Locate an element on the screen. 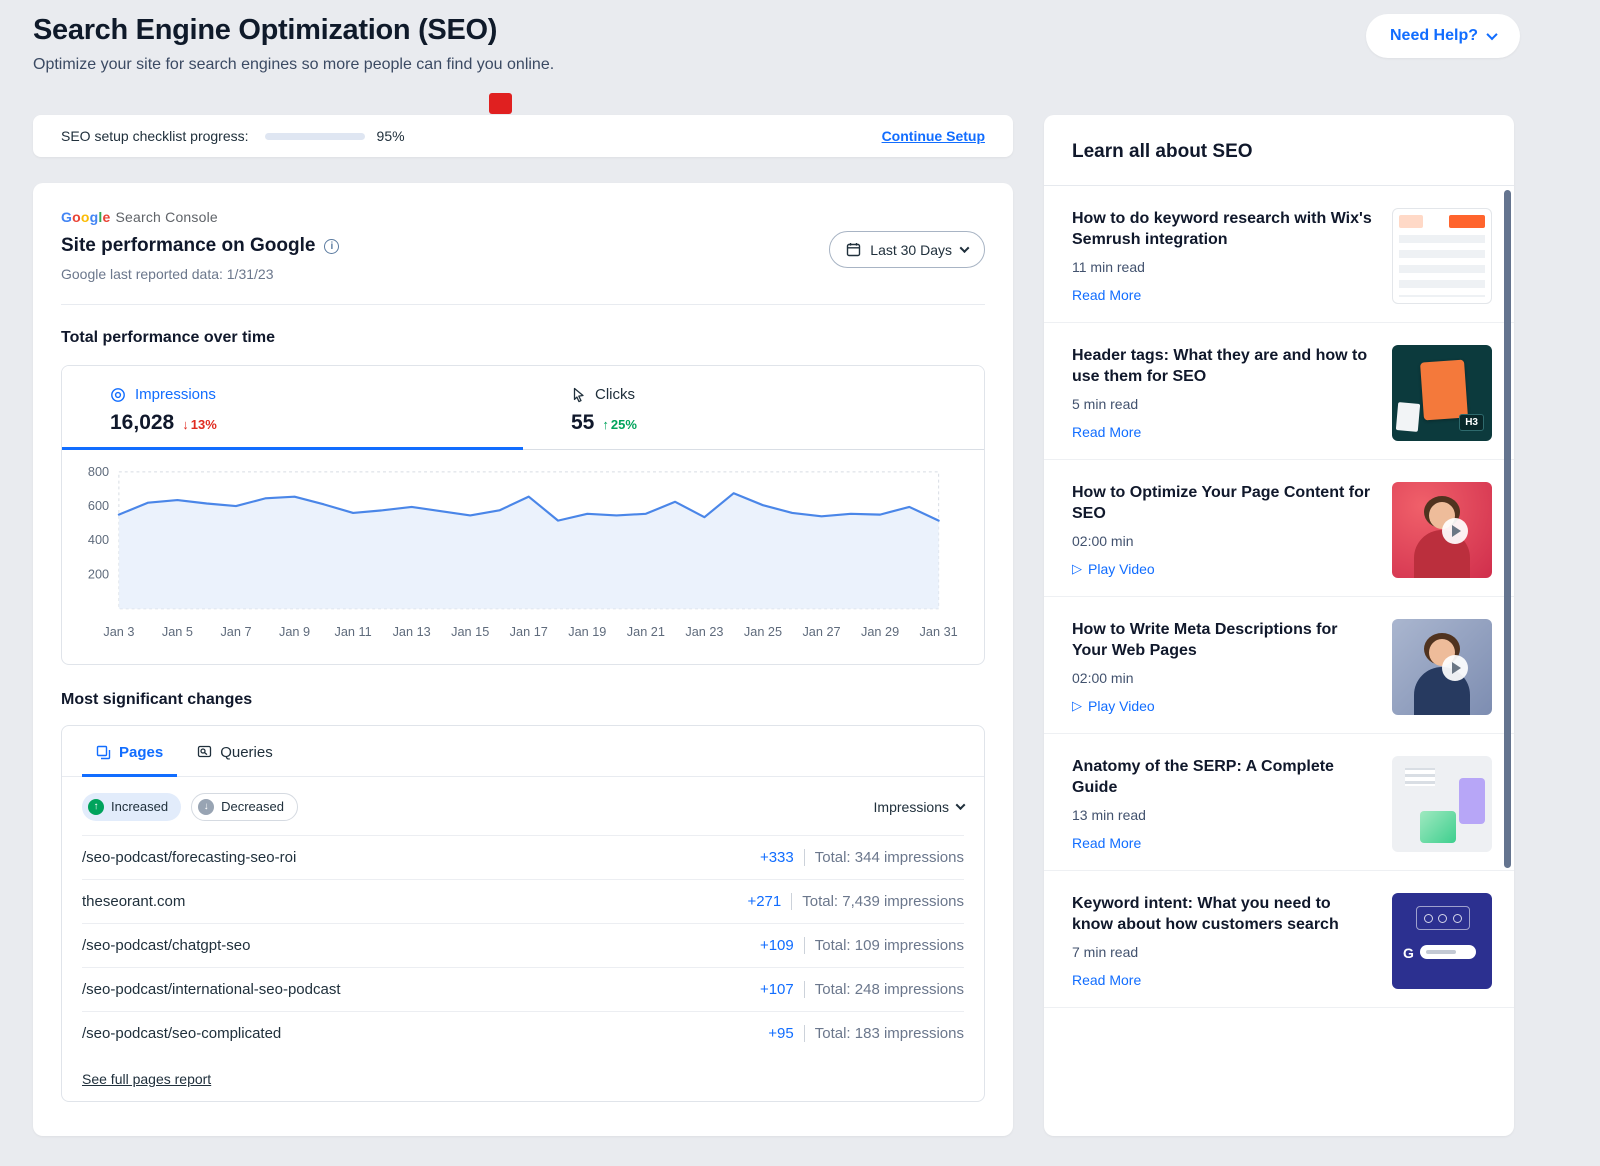 Image resolution: width=1600 pixels, height=1166 pixels. svg-text: Jan 9 is located at coordinates (294, 631).